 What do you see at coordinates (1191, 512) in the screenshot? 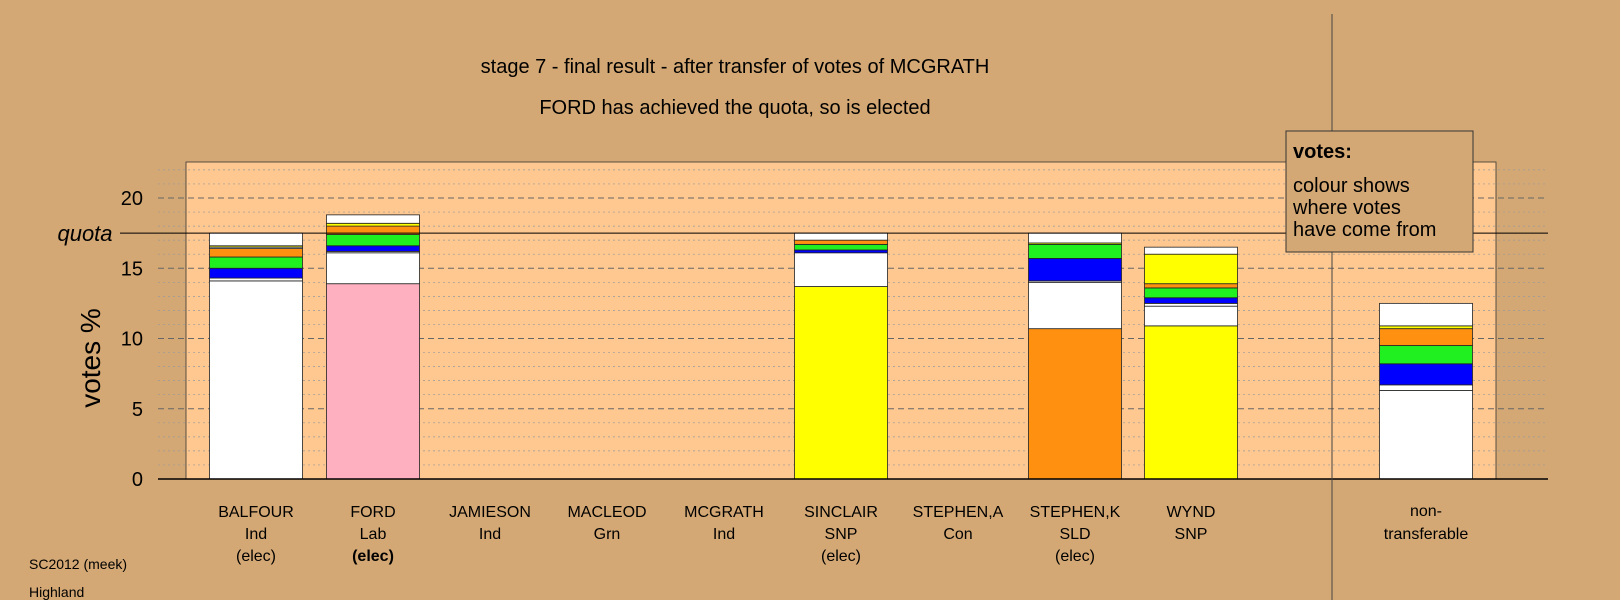
I see `candidate-name: WYND` at bounding box center [1191, 512].